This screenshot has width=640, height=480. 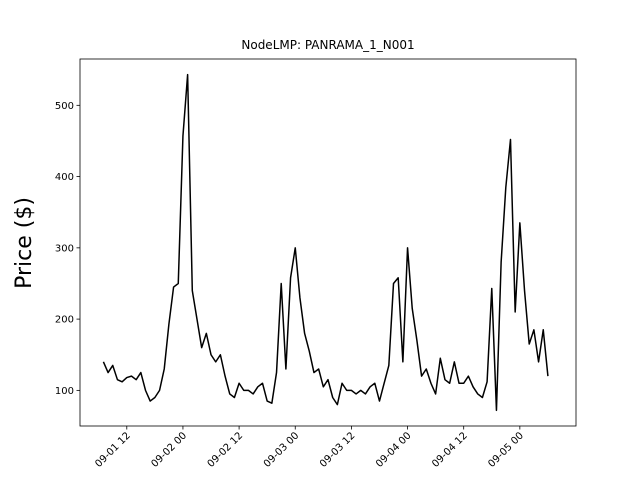 What do you see at coordinates (450, 450) in the screenshot?
I see `x-tick-label: 09-04 12` at bounding box center [450, 450].